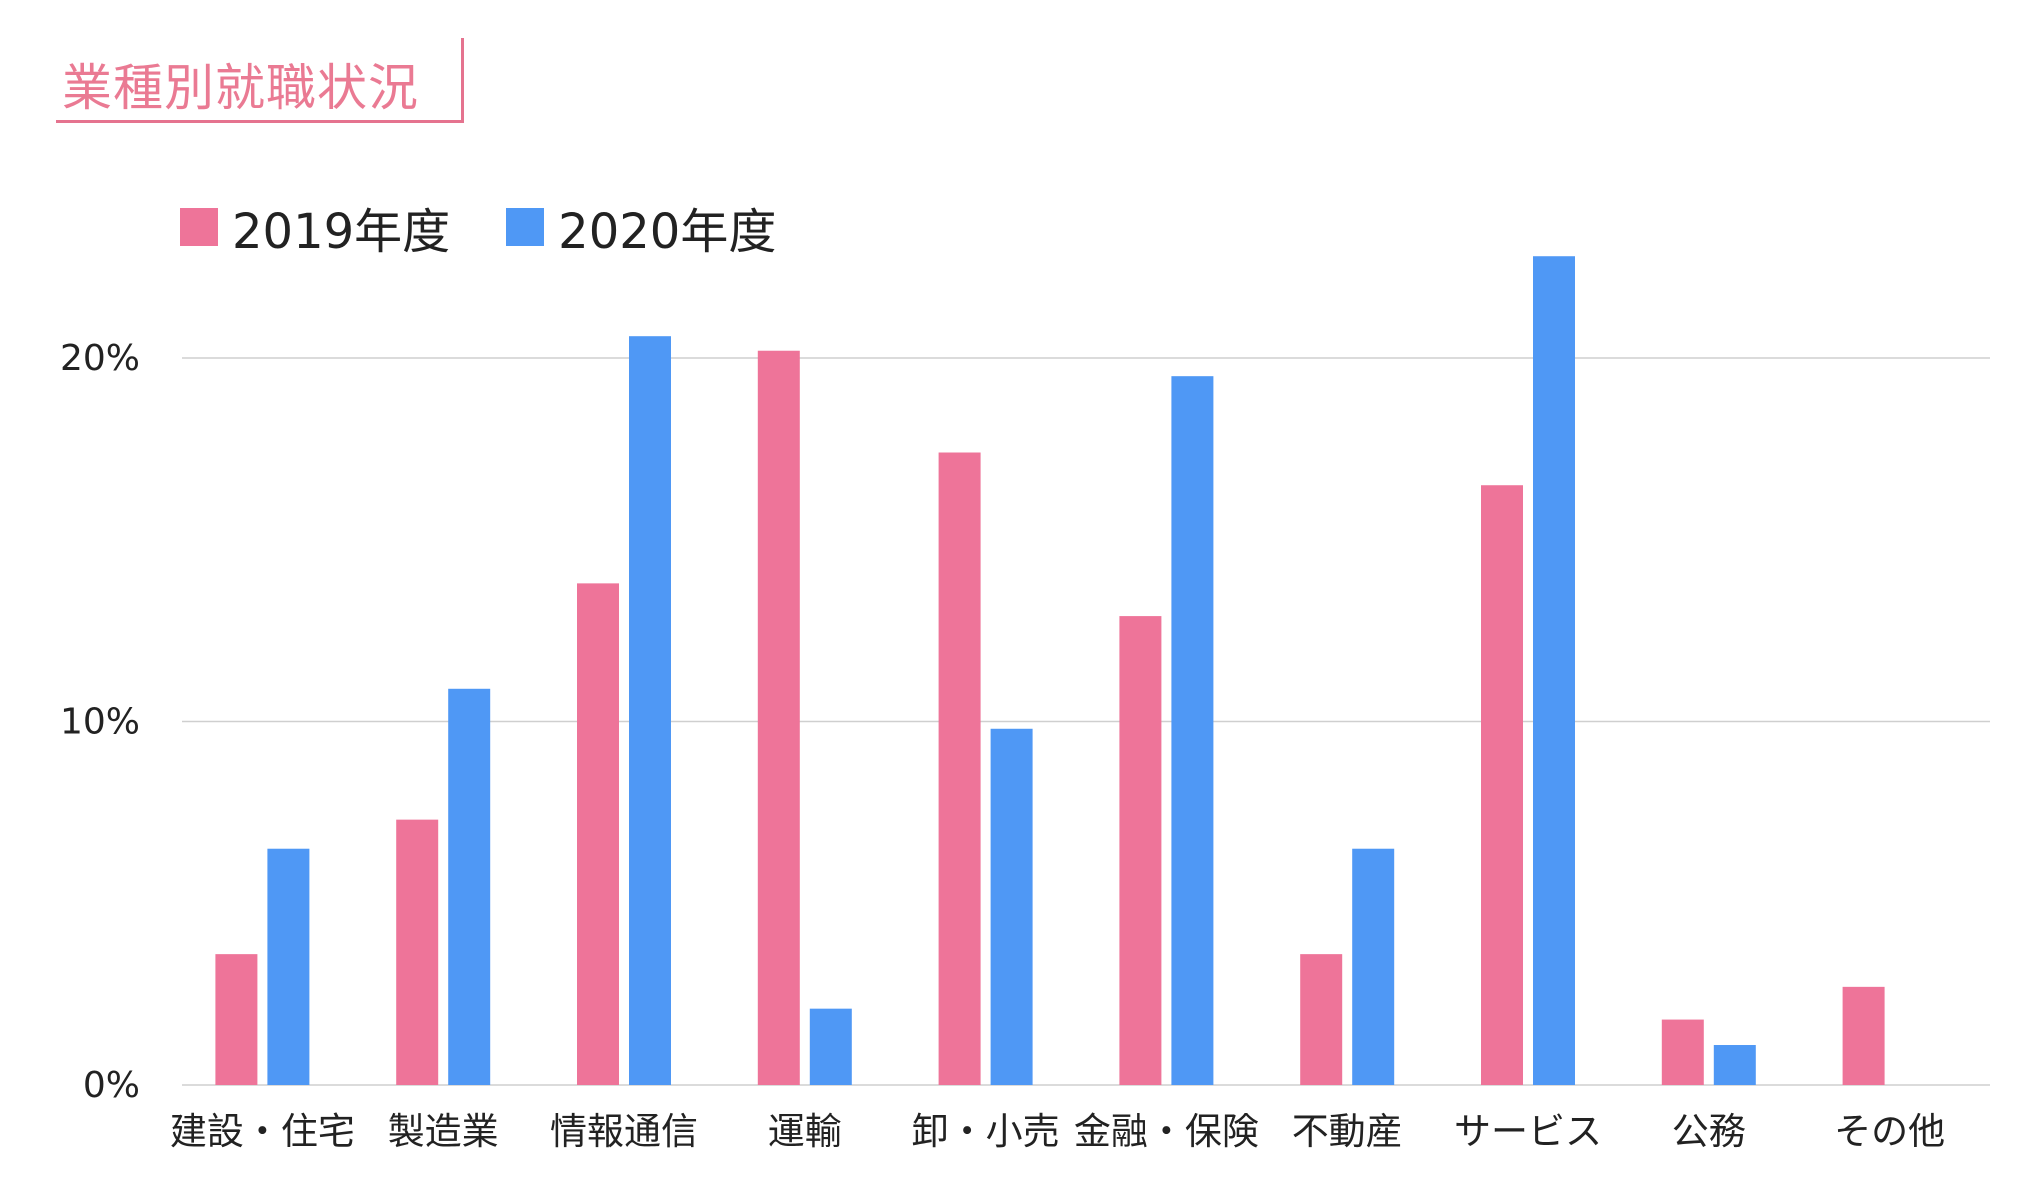 This screenshot has width=2035, height=1200. I want to click on legend: 2019年度 2020年度, so click(506, 227).